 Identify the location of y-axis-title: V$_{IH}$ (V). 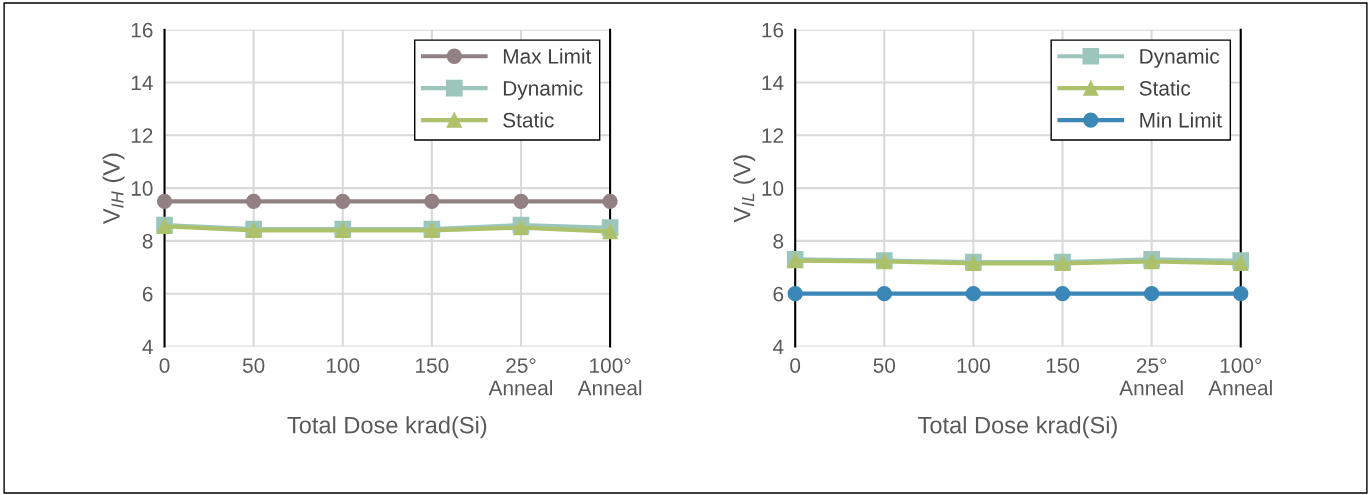
(113, 188).